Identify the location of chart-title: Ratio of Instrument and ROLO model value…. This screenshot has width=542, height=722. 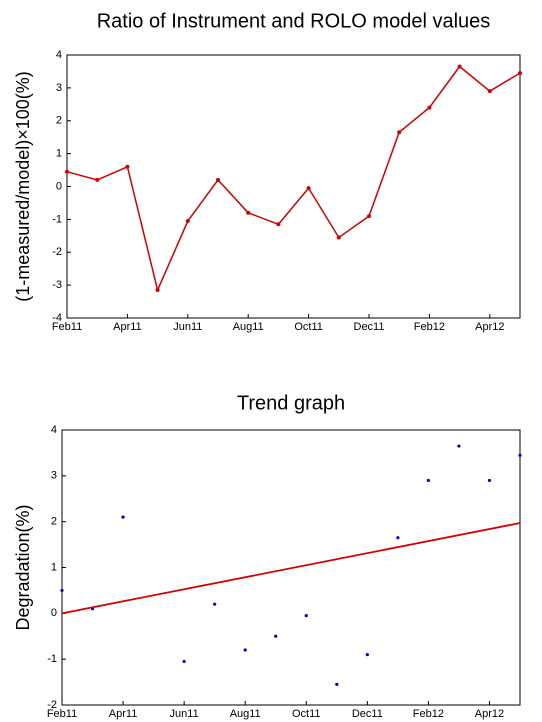
(294, 21).